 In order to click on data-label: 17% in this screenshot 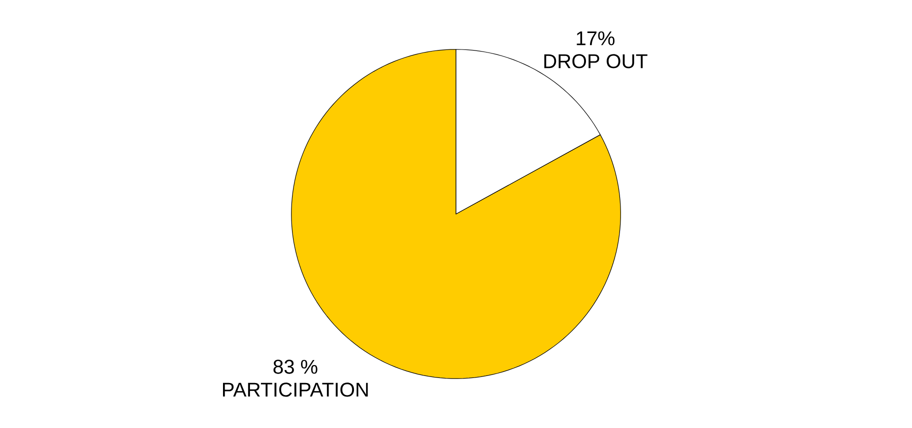, I will do `click(595, 38)`.